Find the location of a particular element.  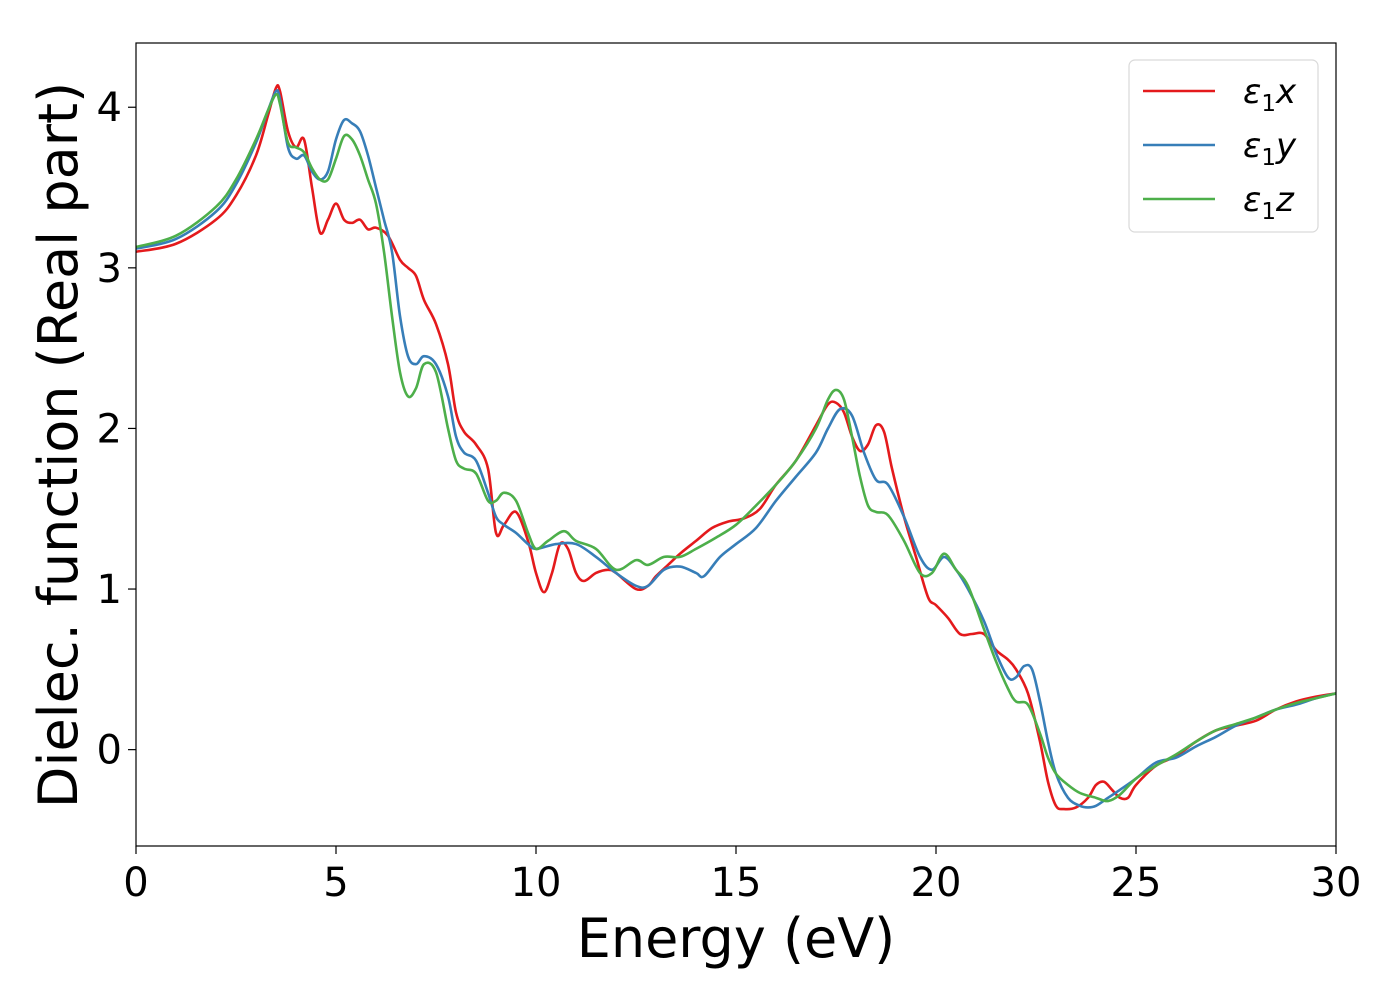

x-axis: 0 5 10 15 20 25 30 is located at coordinates (742, 876).